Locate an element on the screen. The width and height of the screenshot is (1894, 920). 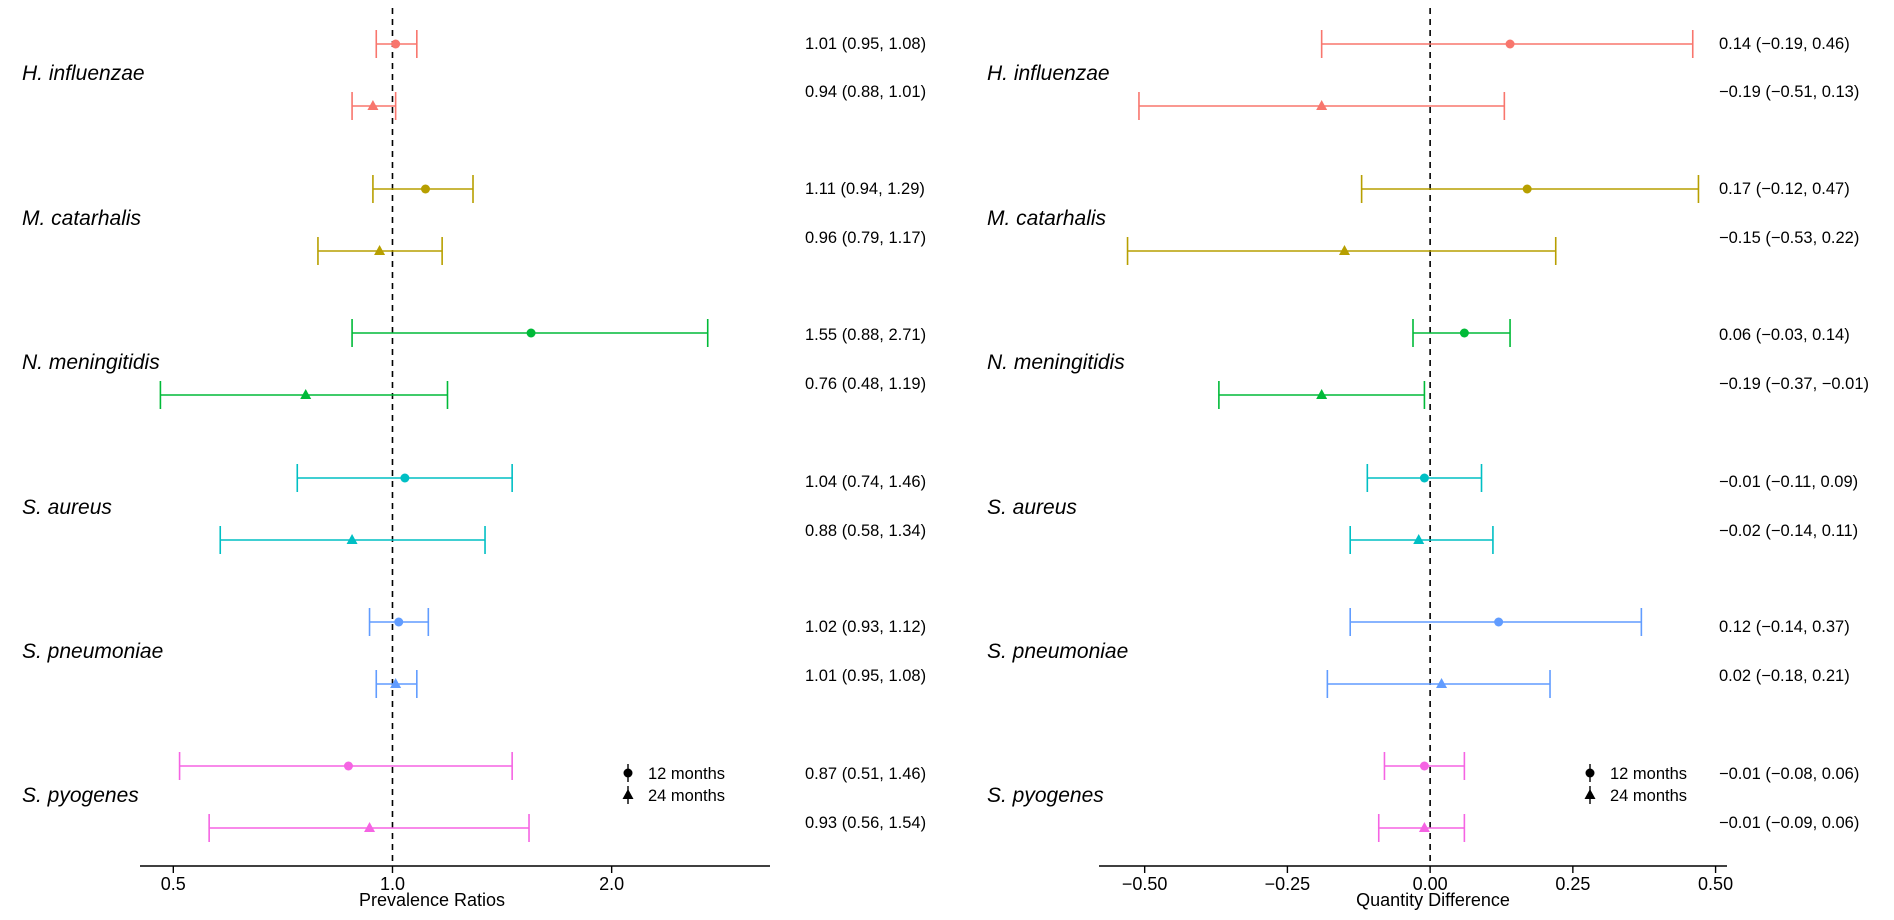
estimate-annotation: 0.93 (0.56, 1.54) is located at coordinates (865, 823).